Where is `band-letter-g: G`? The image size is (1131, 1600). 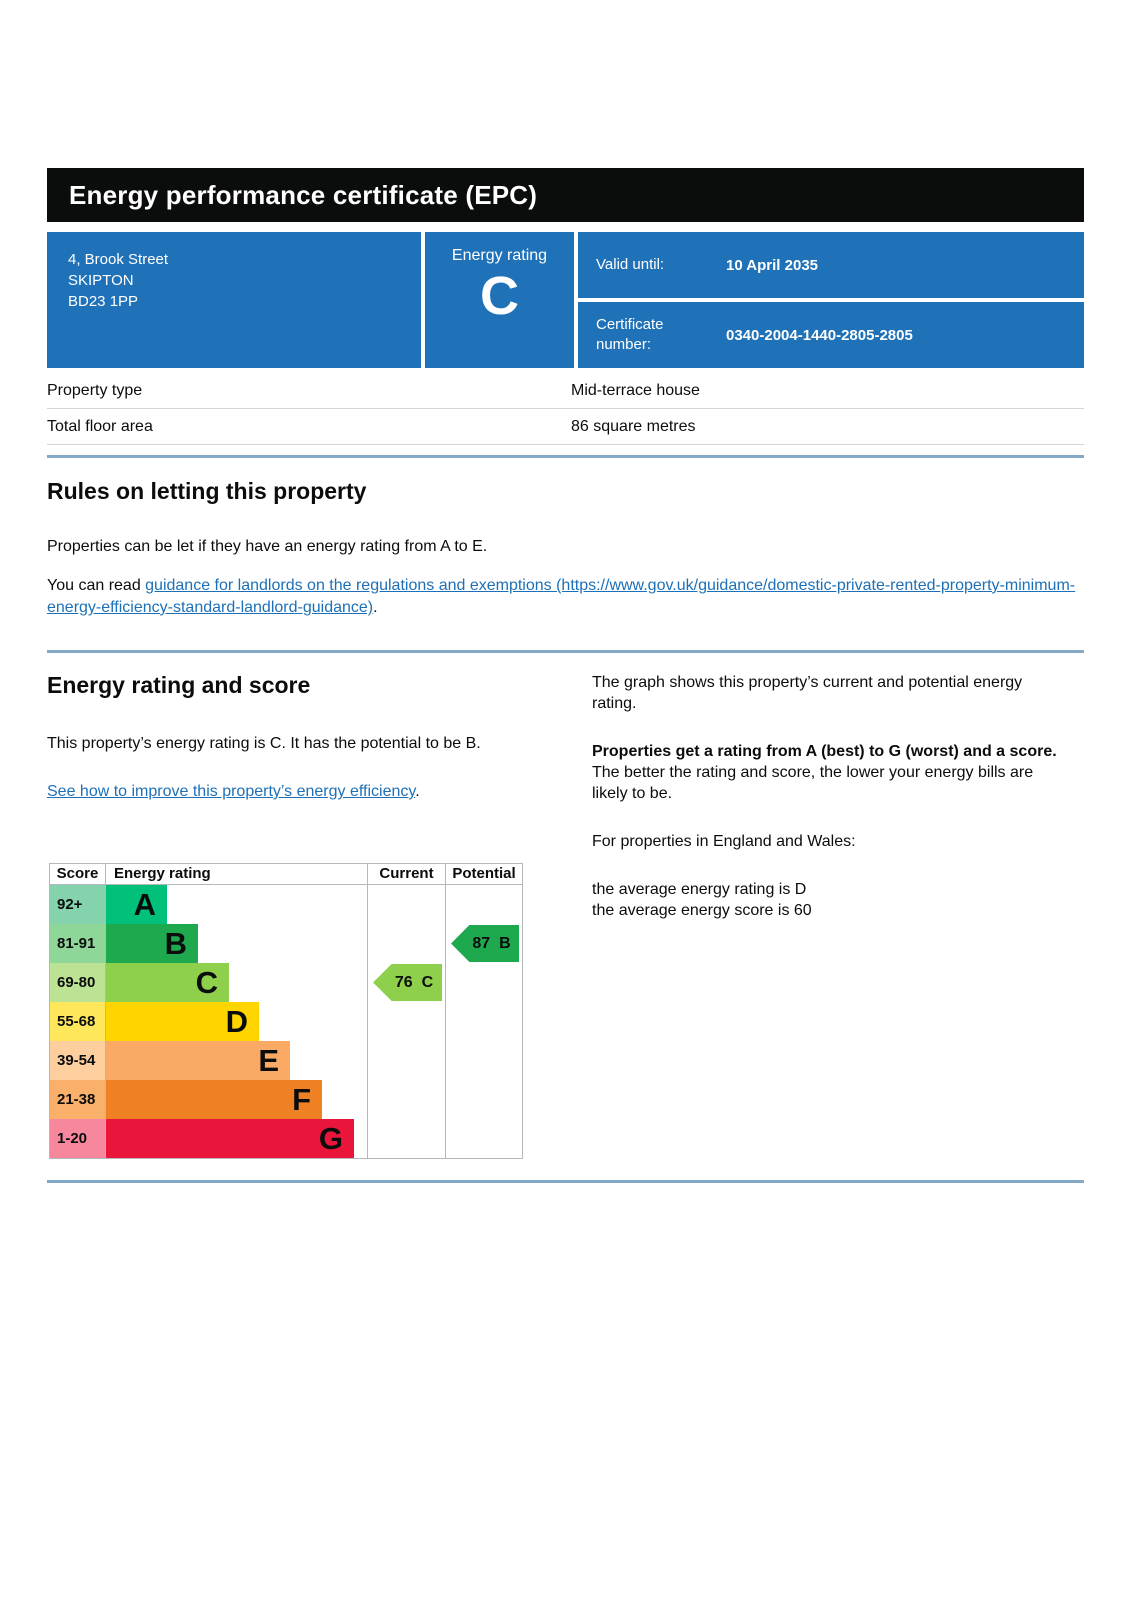
band-letter-g: G is located at coordinates (330, 1138).